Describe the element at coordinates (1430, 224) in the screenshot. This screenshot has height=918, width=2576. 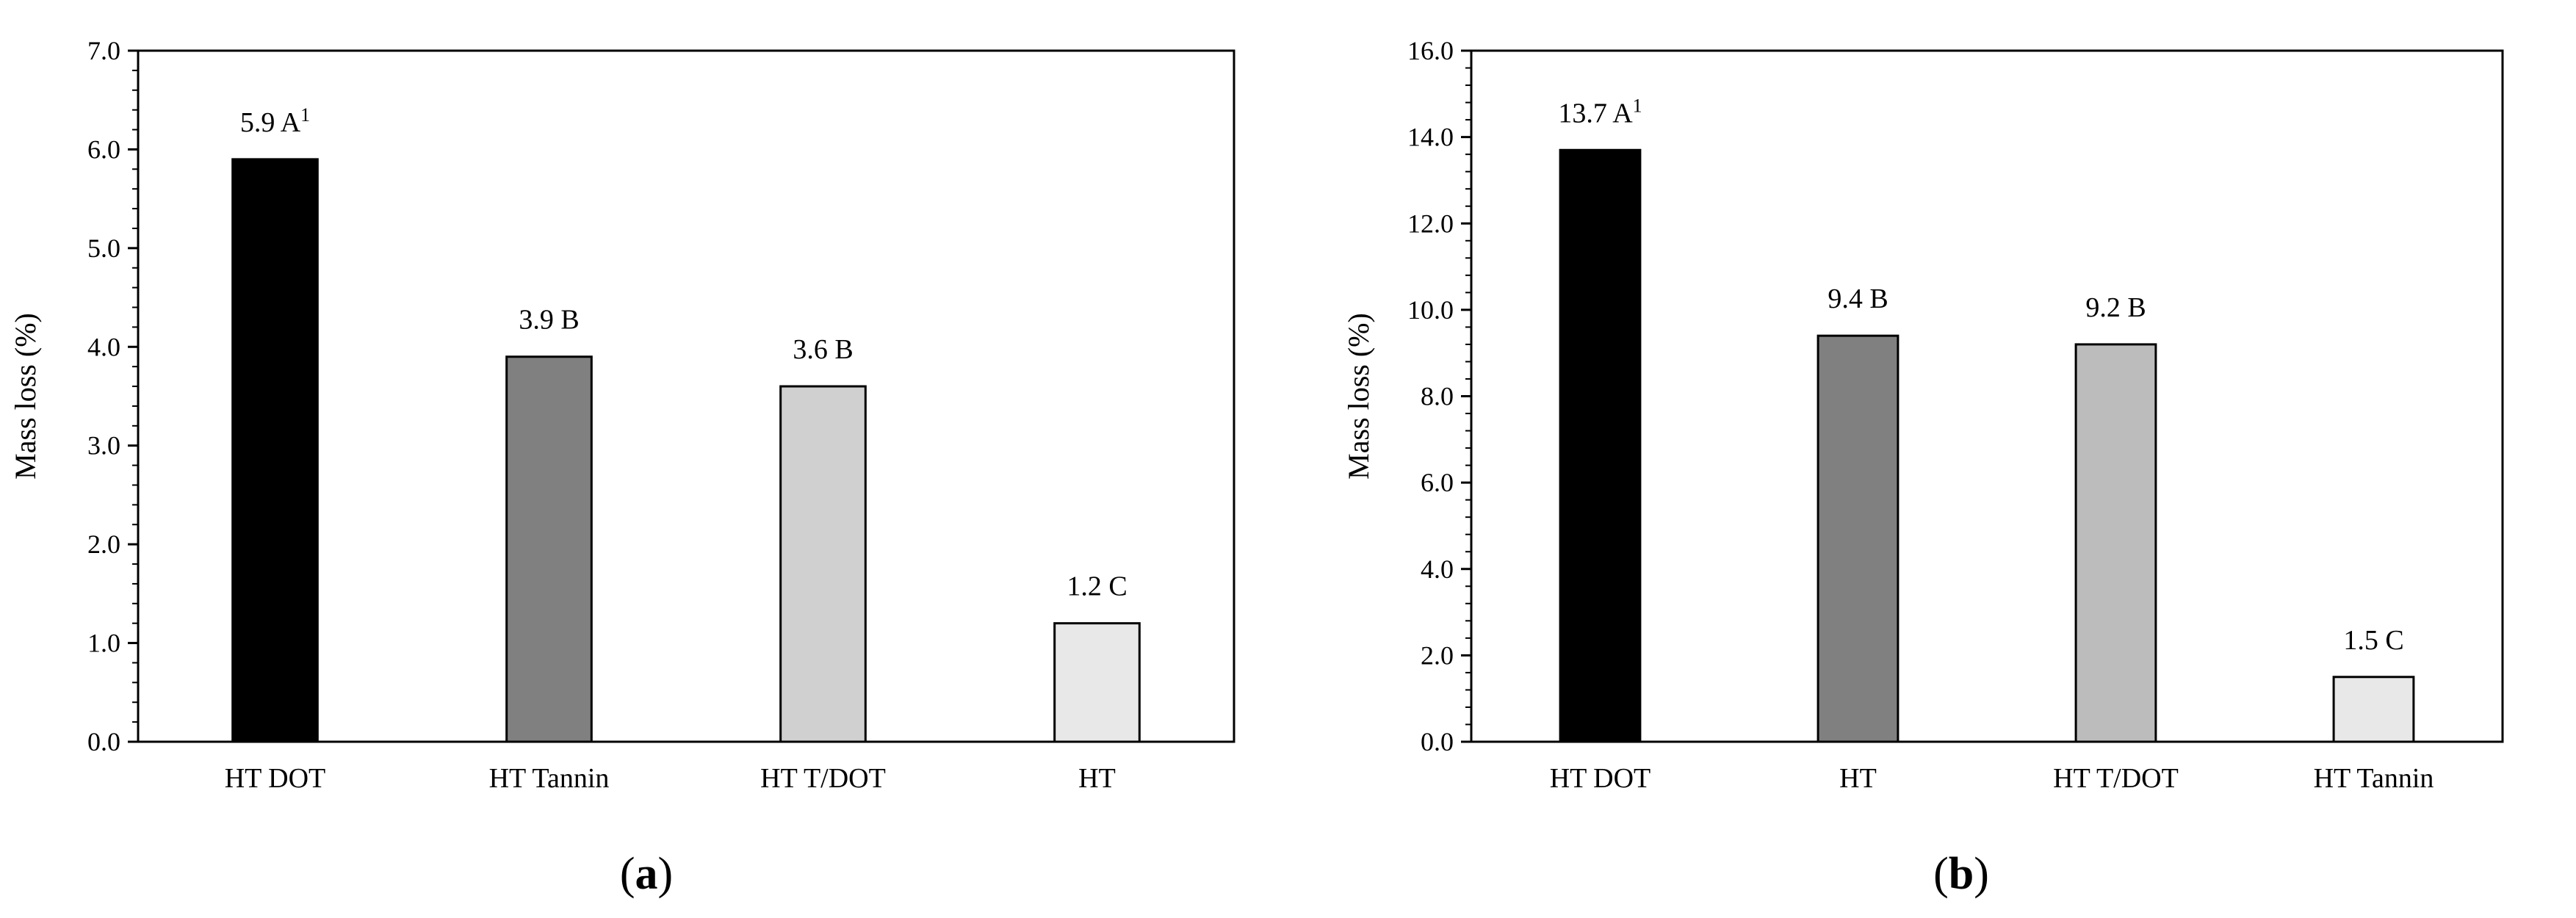
I see `y-tick-label: 12.0` at that location.